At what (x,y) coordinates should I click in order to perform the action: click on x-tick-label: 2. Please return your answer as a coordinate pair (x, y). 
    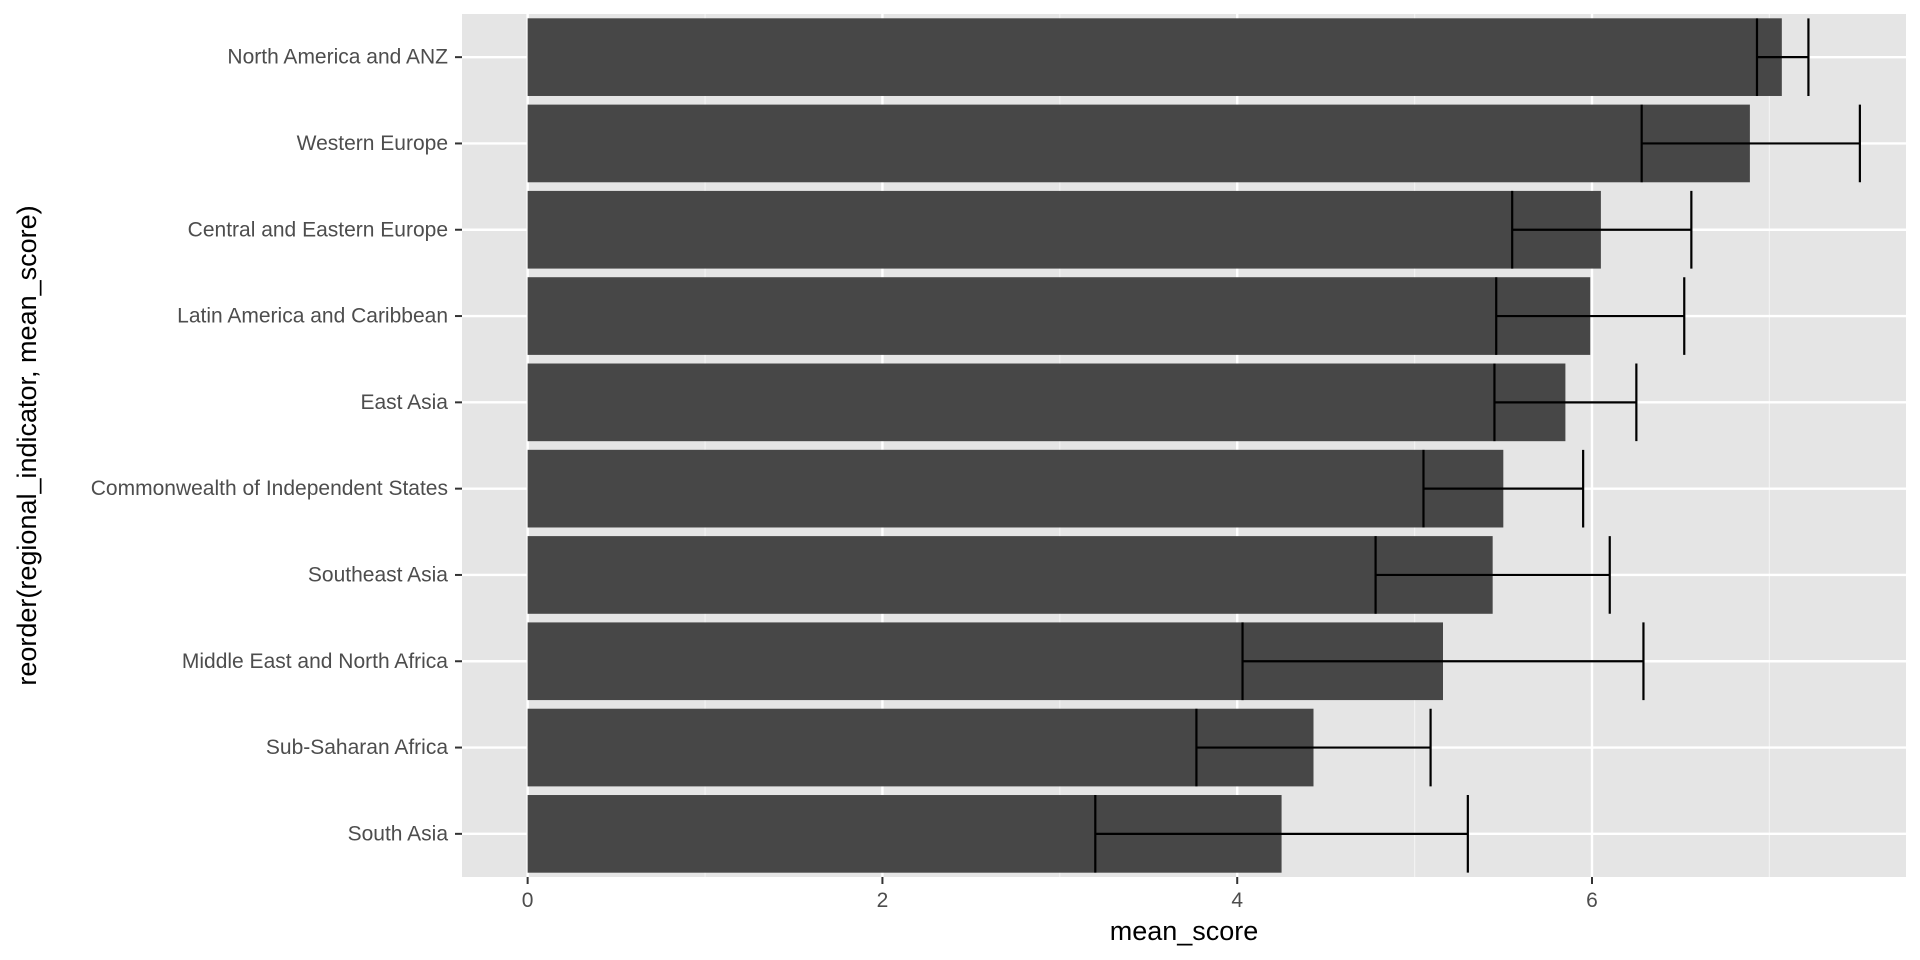
    Looking at the image, I should click on (883, 900).